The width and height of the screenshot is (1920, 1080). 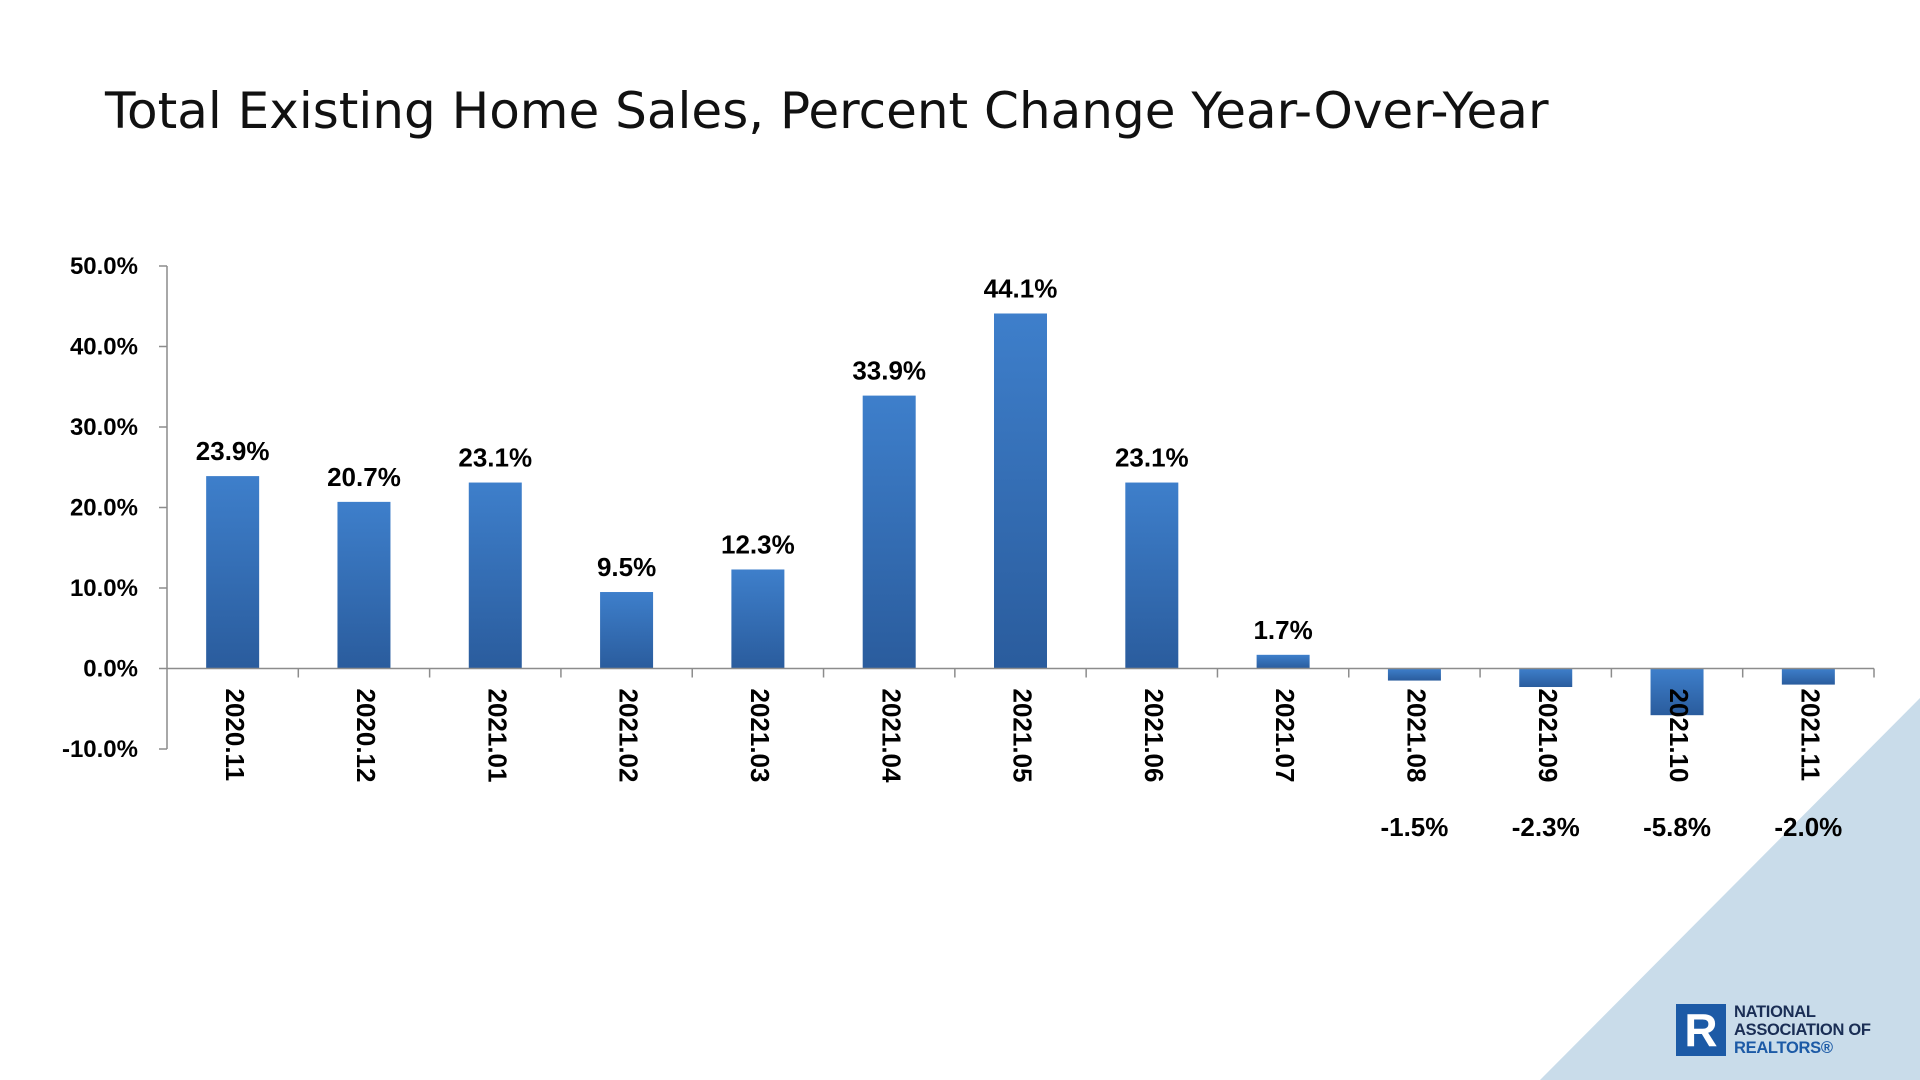 What do you see at coordinates (1414, 827) in the screenshot?
I see `data-label: -1.5%` at bounding box center [1414, 827].